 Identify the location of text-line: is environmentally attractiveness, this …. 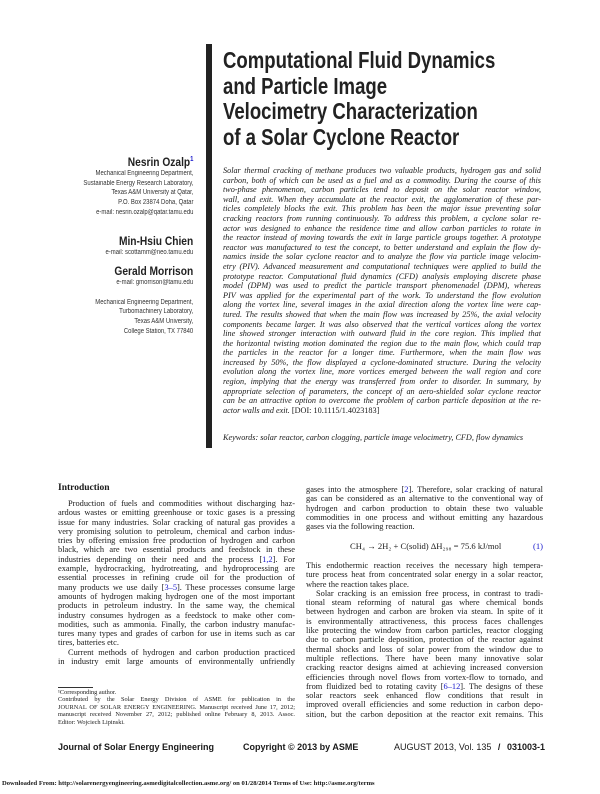
(424, 621).